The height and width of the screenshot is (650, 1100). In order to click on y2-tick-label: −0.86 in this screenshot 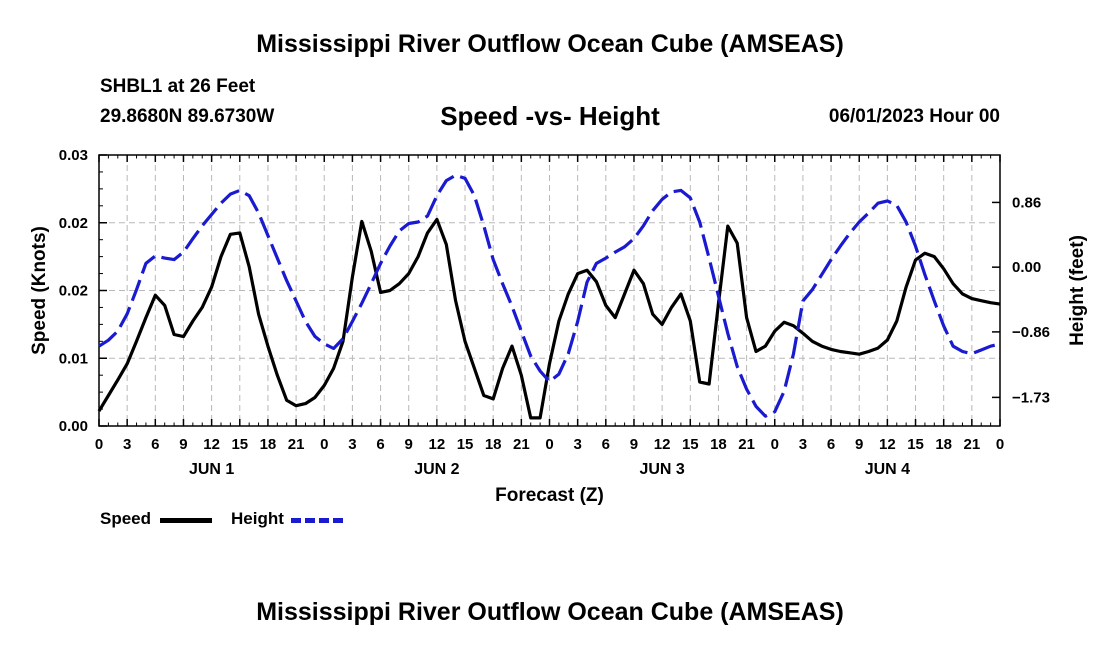, I will do `click(1031, 332)`.